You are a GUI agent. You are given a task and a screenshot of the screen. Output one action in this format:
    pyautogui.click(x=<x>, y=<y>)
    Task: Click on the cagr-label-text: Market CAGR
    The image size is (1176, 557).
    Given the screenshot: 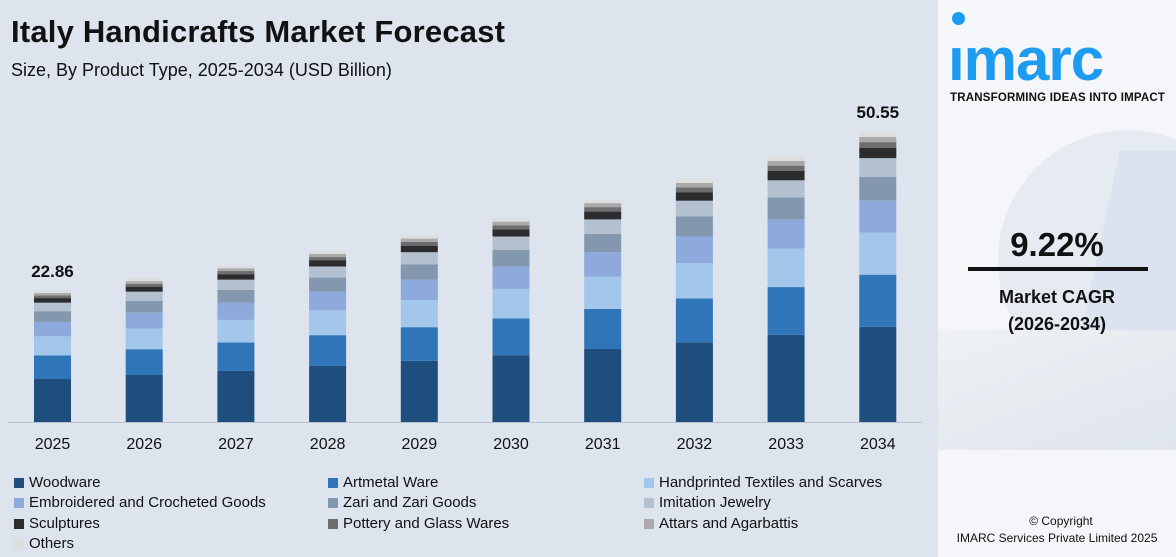 What is the action you would take?
    pyautogui.click(x=1057, y=297)
    